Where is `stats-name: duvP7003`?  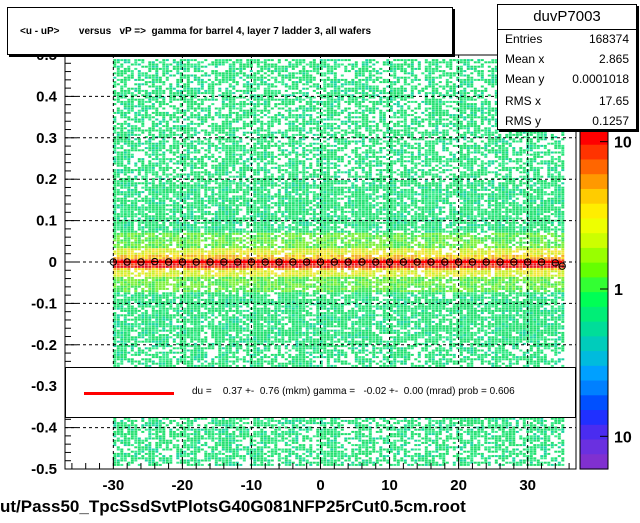 stats-name: duvP7003 is located at coordinates (567, 17).